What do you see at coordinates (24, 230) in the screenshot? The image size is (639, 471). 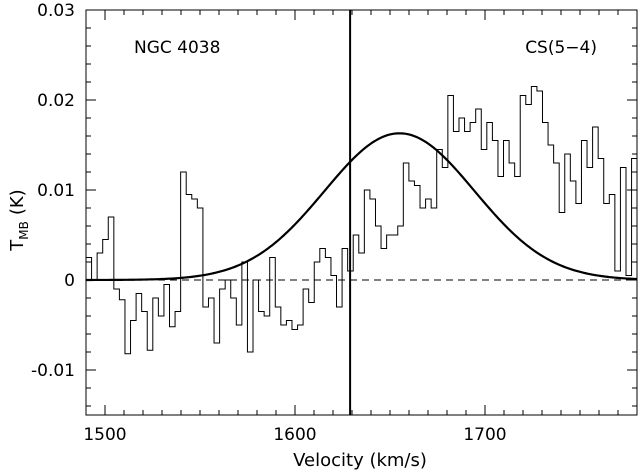 I see `y-axis-label-sub: MB` at bounding box center [24, 230].